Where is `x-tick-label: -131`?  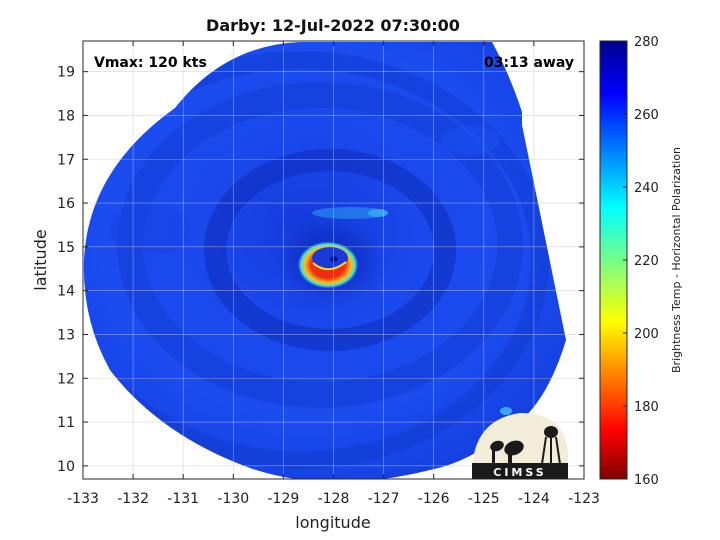
x-tick-label: -131 is located at coordinates (183, 499).